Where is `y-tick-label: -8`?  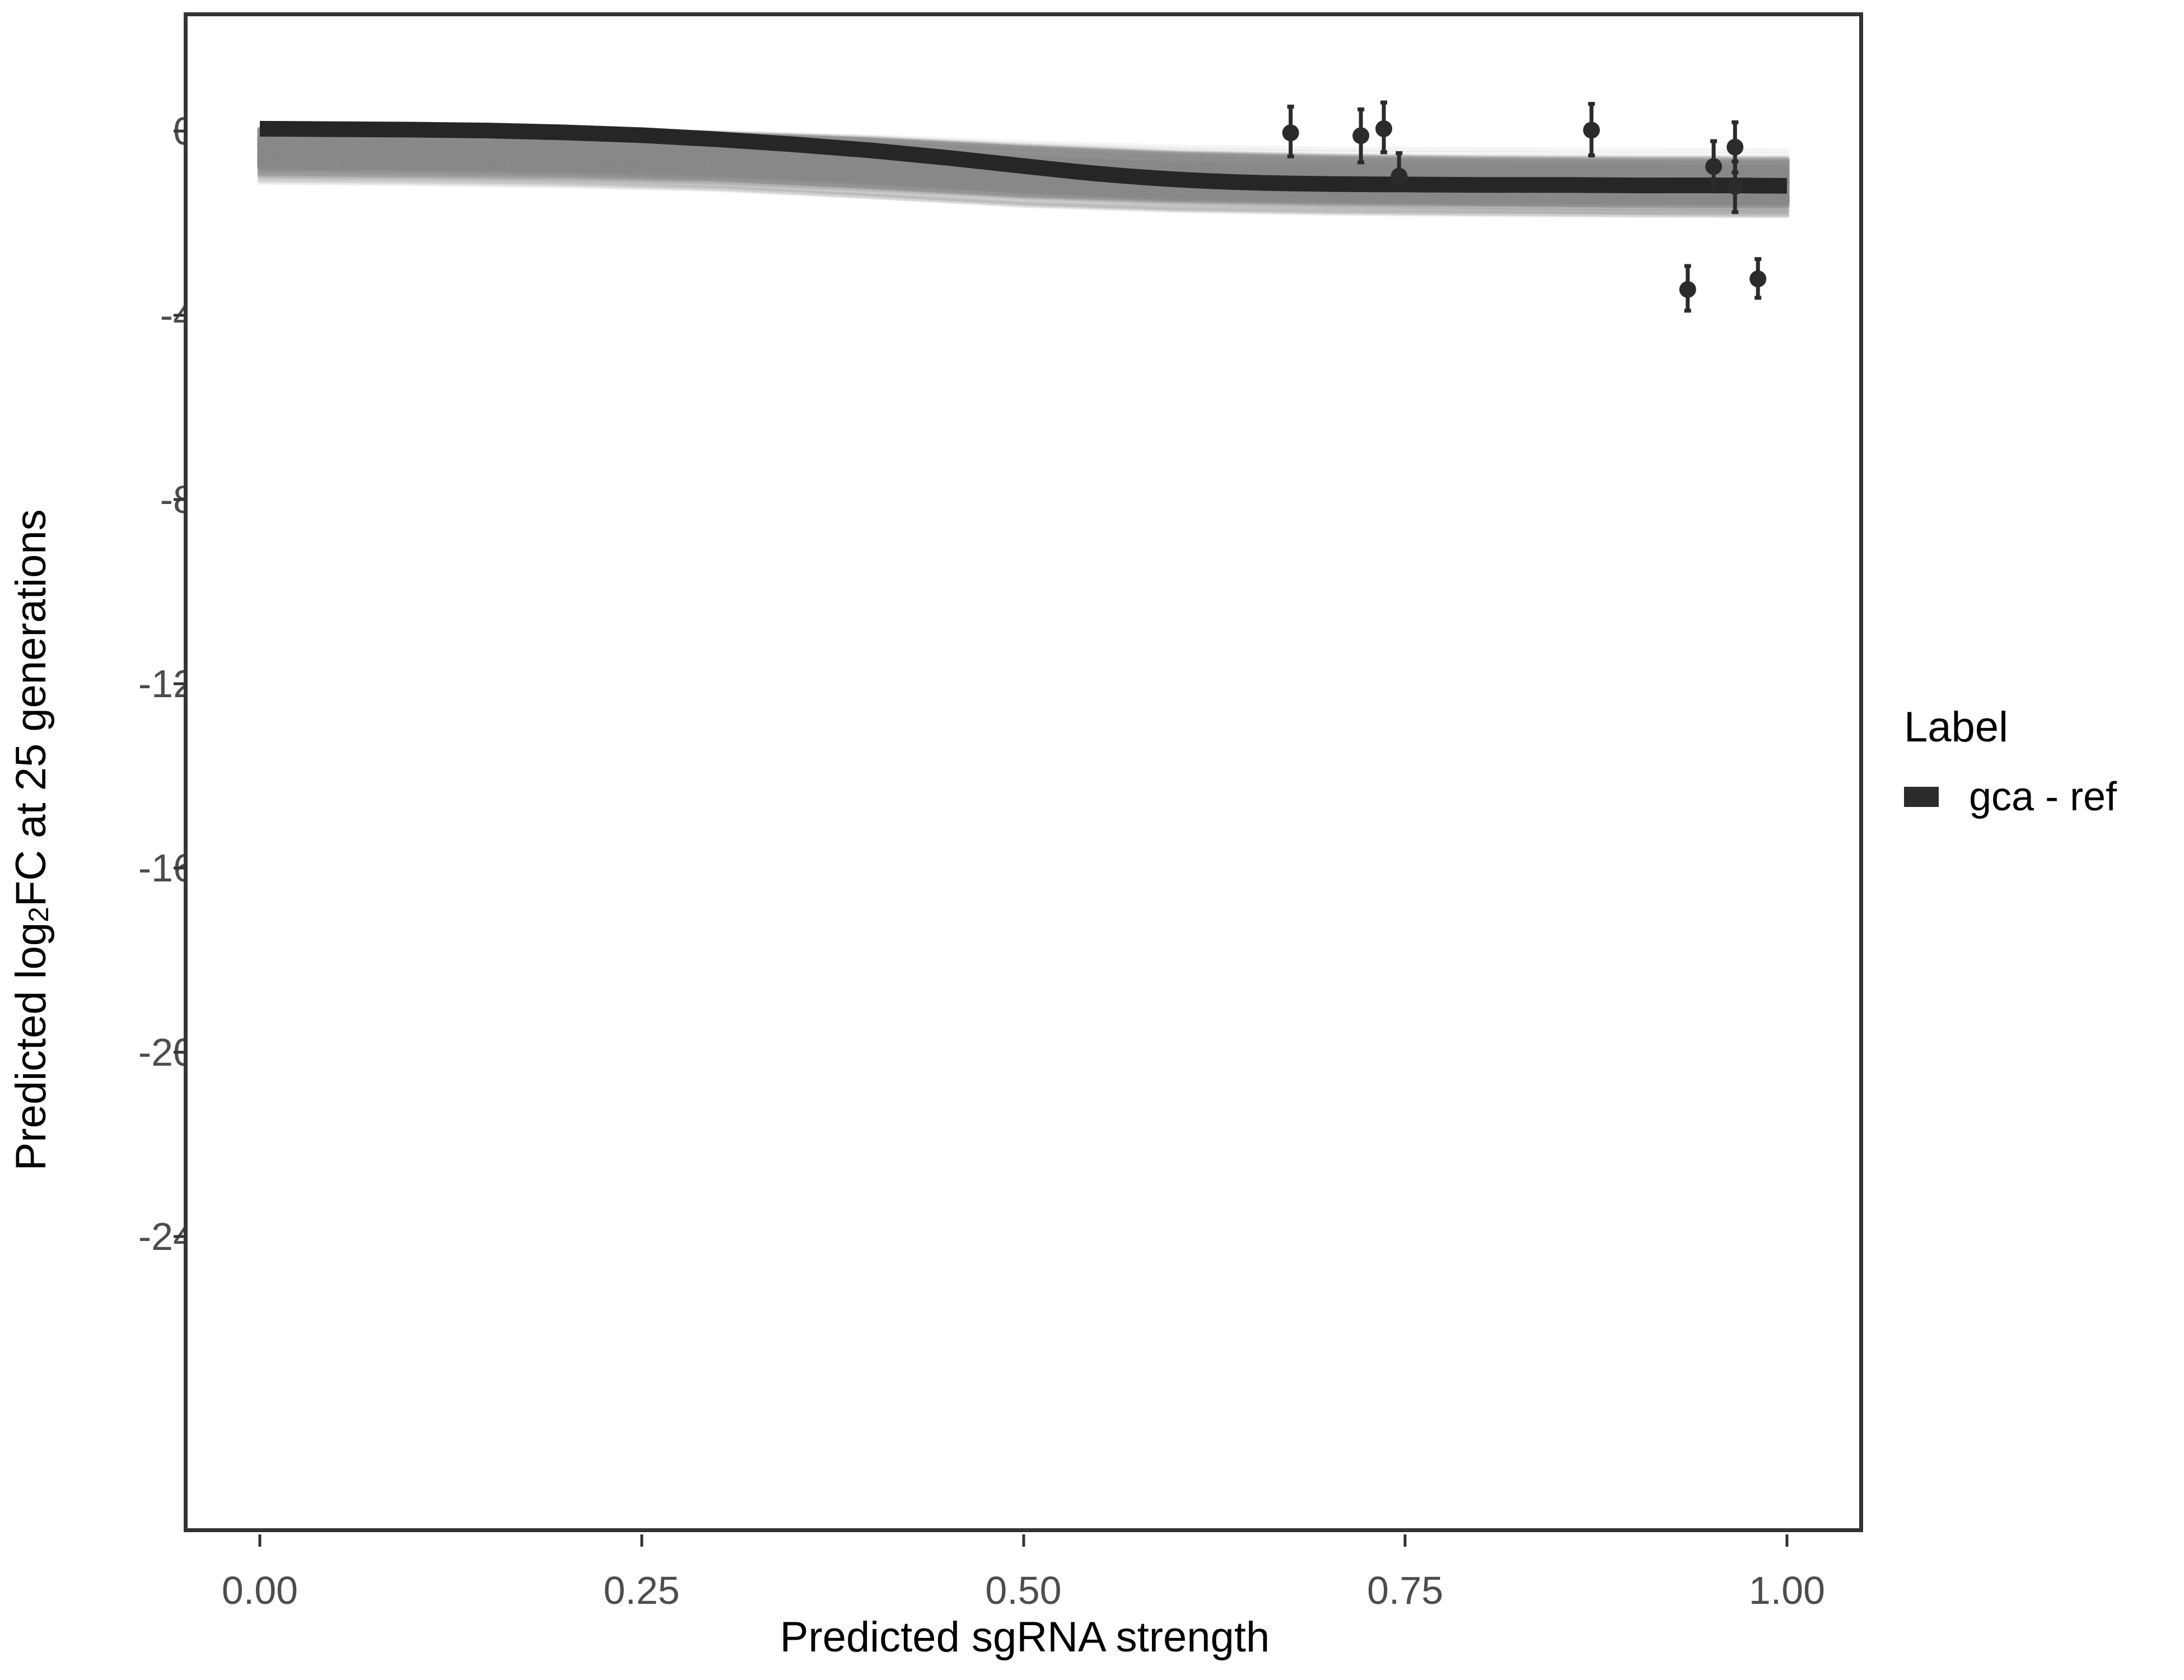 y-tick-label: -8 is located at coordinates (178, 500).